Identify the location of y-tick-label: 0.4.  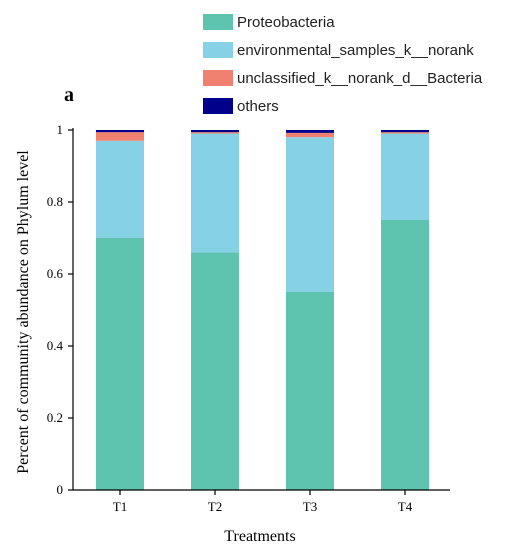
(55, 345).